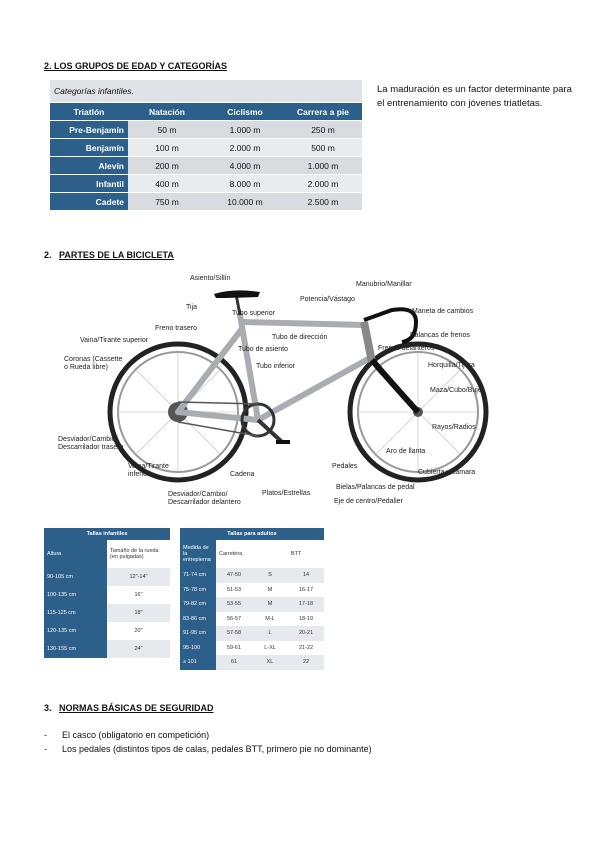 This screenshot has height=848, width=600. I want to click on section-title: PARTES DE LA BICICLETA, so click(116, 255).